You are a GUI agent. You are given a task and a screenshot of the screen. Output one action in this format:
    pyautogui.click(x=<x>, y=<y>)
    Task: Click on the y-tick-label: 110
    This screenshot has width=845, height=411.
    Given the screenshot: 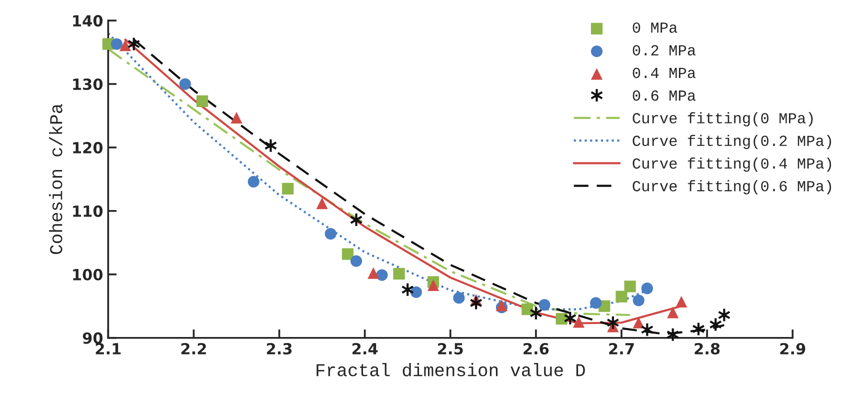 What is the action you would take?
    pyautogui.click(x=88, y=211)
    